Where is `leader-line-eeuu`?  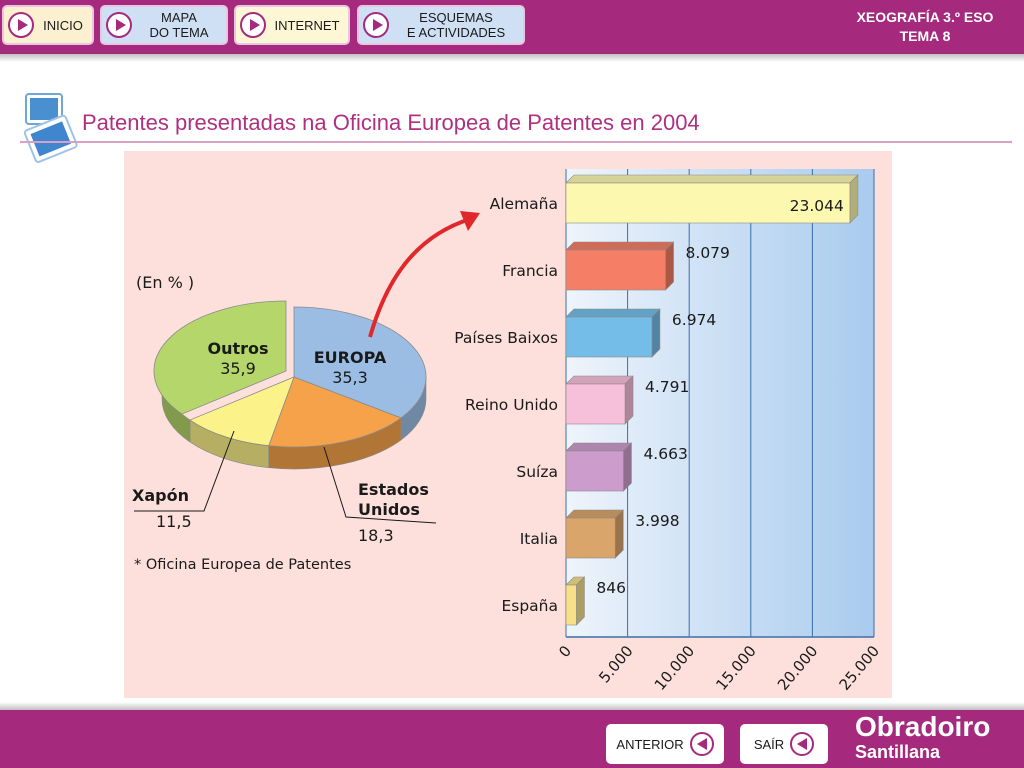
leader-line-eeuu is located at coordinates (380, 485).